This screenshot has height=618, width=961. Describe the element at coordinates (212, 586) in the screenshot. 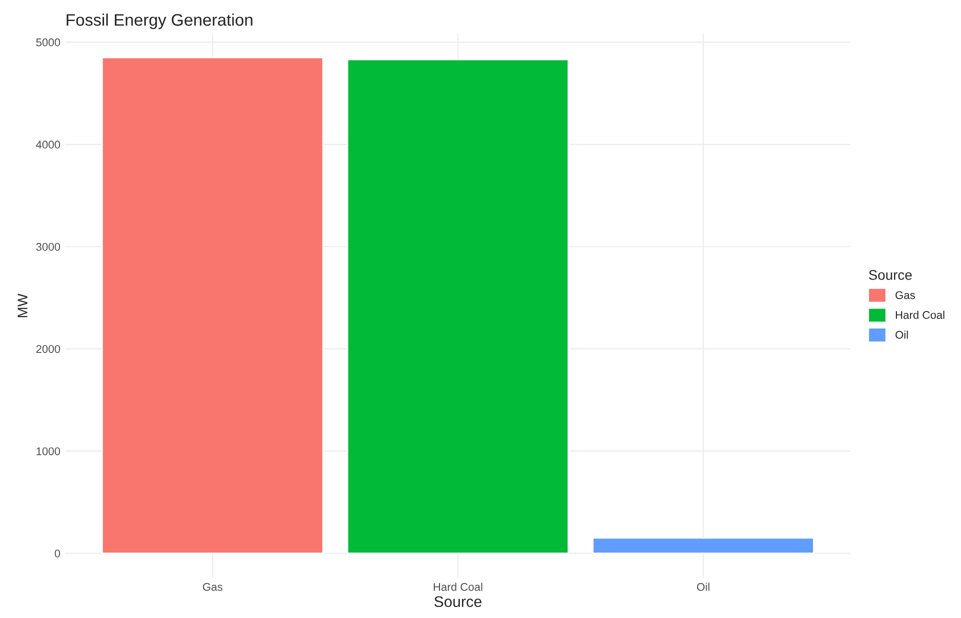

I see `x-tick-label: Gas` at that location.